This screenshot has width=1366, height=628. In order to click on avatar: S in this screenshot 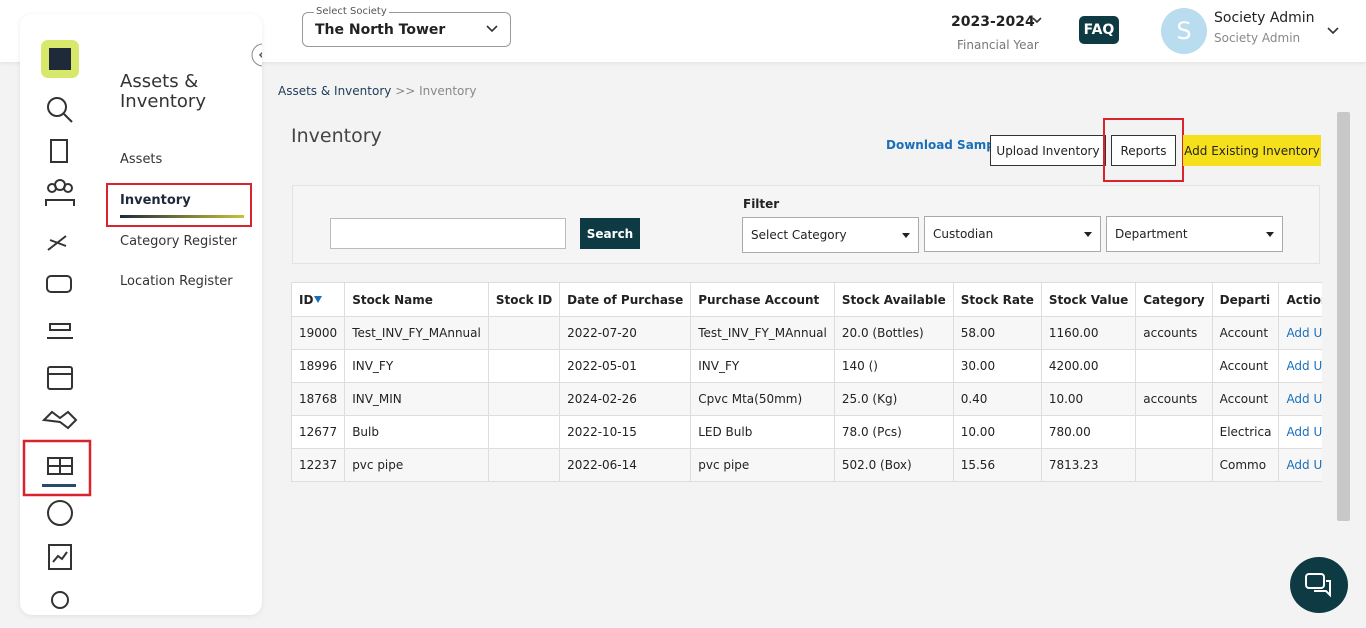, I will do `click(1184, 31)`.